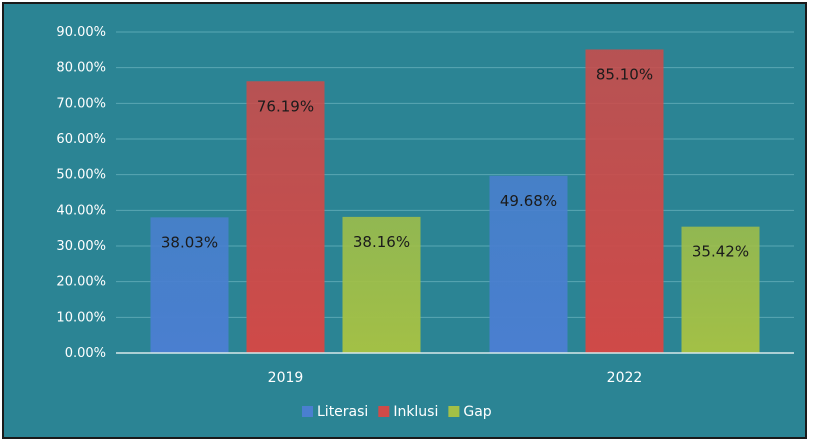  What do you see at coordinates (286, 378) in the screenshot?
I see `x-tick-label: 2019` at bounding box center [286, 378].